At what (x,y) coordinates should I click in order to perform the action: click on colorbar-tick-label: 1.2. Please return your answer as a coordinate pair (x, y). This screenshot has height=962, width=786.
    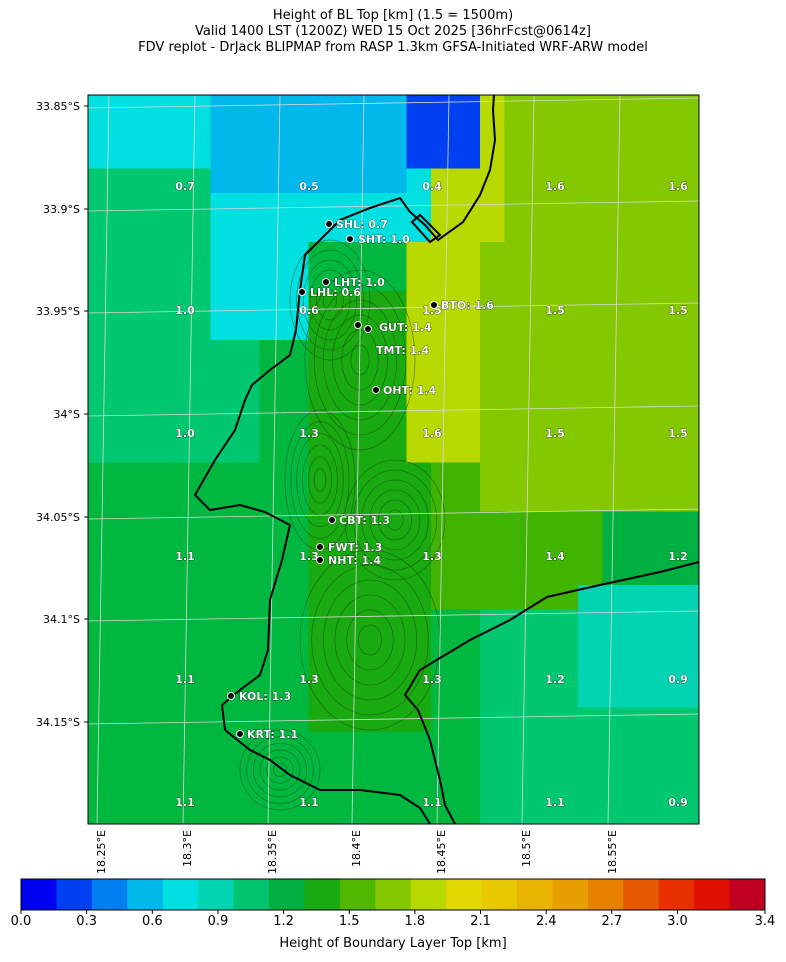
    Looking at the image, I should click on (283, 921).